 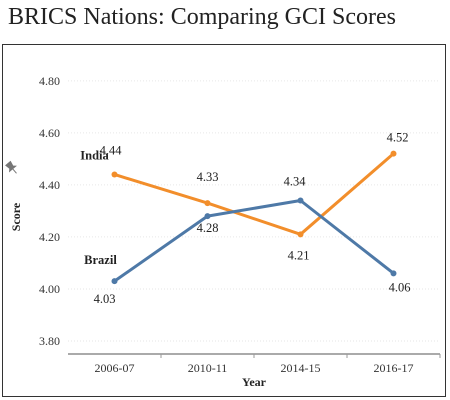 What do you see at coordinates (11, 167) in the screenshot?
I see `pin-icon` at bounding box center [11, 167].